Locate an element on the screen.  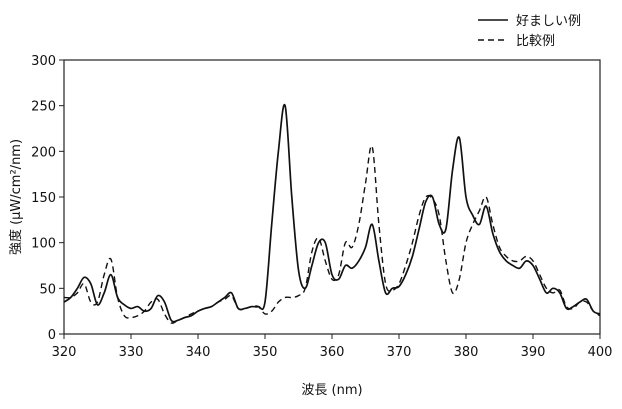
x-axis-title: 波長 (nm) is located at coordinates (331, 390).